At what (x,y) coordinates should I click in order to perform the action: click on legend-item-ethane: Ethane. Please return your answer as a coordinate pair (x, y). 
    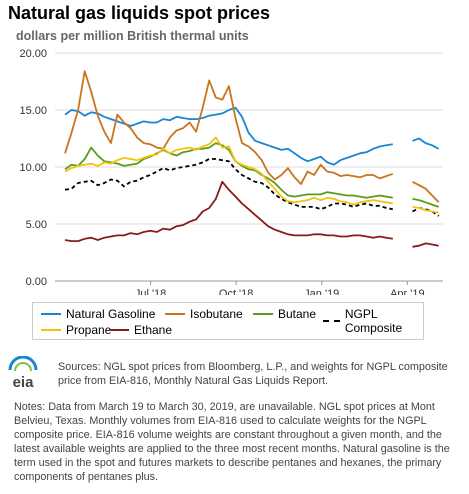
    Looking at the image, I should click on (140, 330).